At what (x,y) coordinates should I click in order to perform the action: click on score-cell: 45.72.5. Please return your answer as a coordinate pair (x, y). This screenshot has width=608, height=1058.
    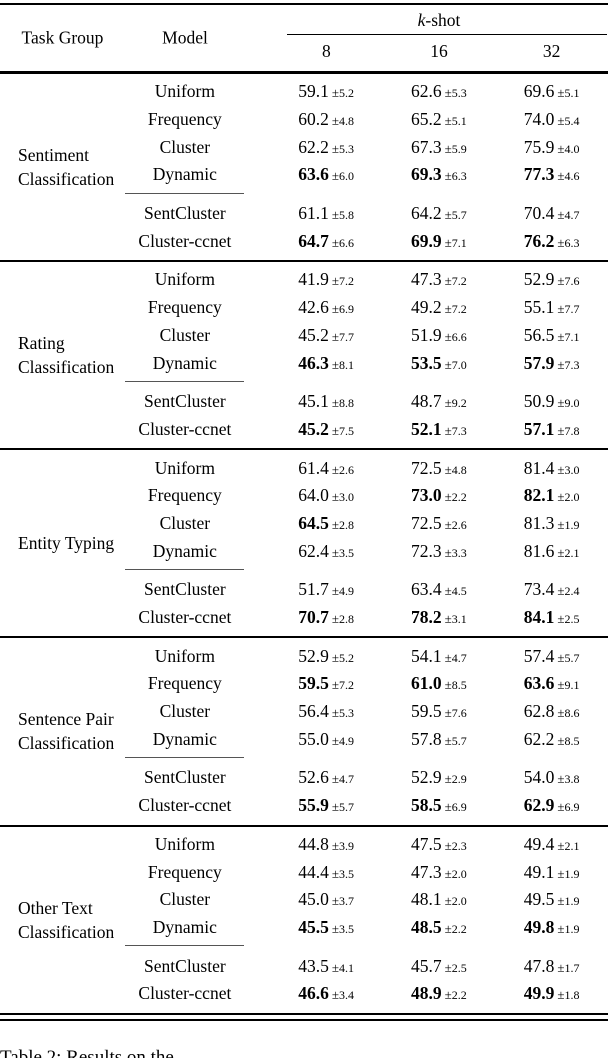
    Looking at the image, I should click on (438, 966).